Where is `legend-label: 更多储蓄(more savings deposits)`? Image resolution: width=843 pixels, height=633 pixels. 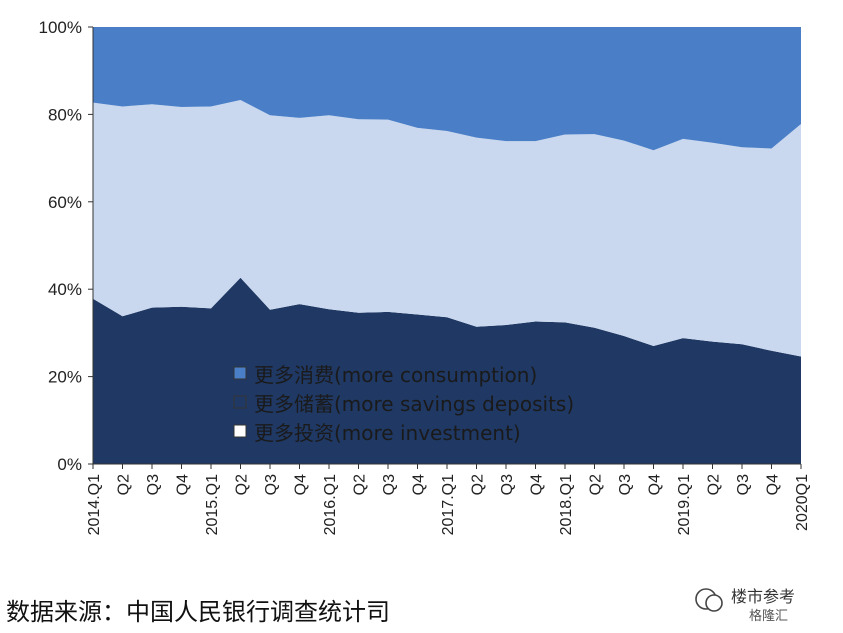
legend-label: 更多储蓄(more savings deposits) is located at coordinates (414, 404).